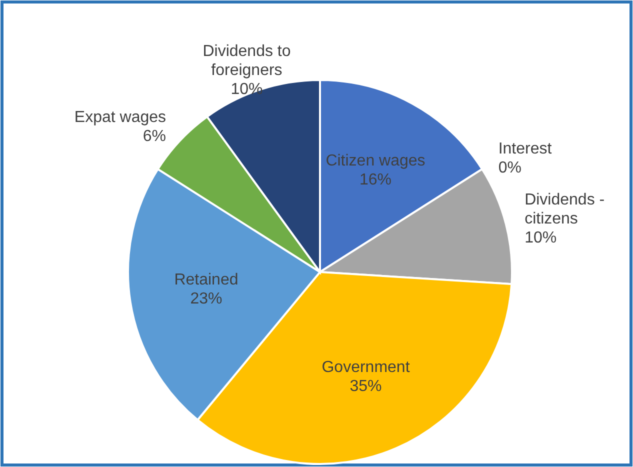 The image size is (633, 467). I want to click on slice-label: Expat wages, so click(120, 117).